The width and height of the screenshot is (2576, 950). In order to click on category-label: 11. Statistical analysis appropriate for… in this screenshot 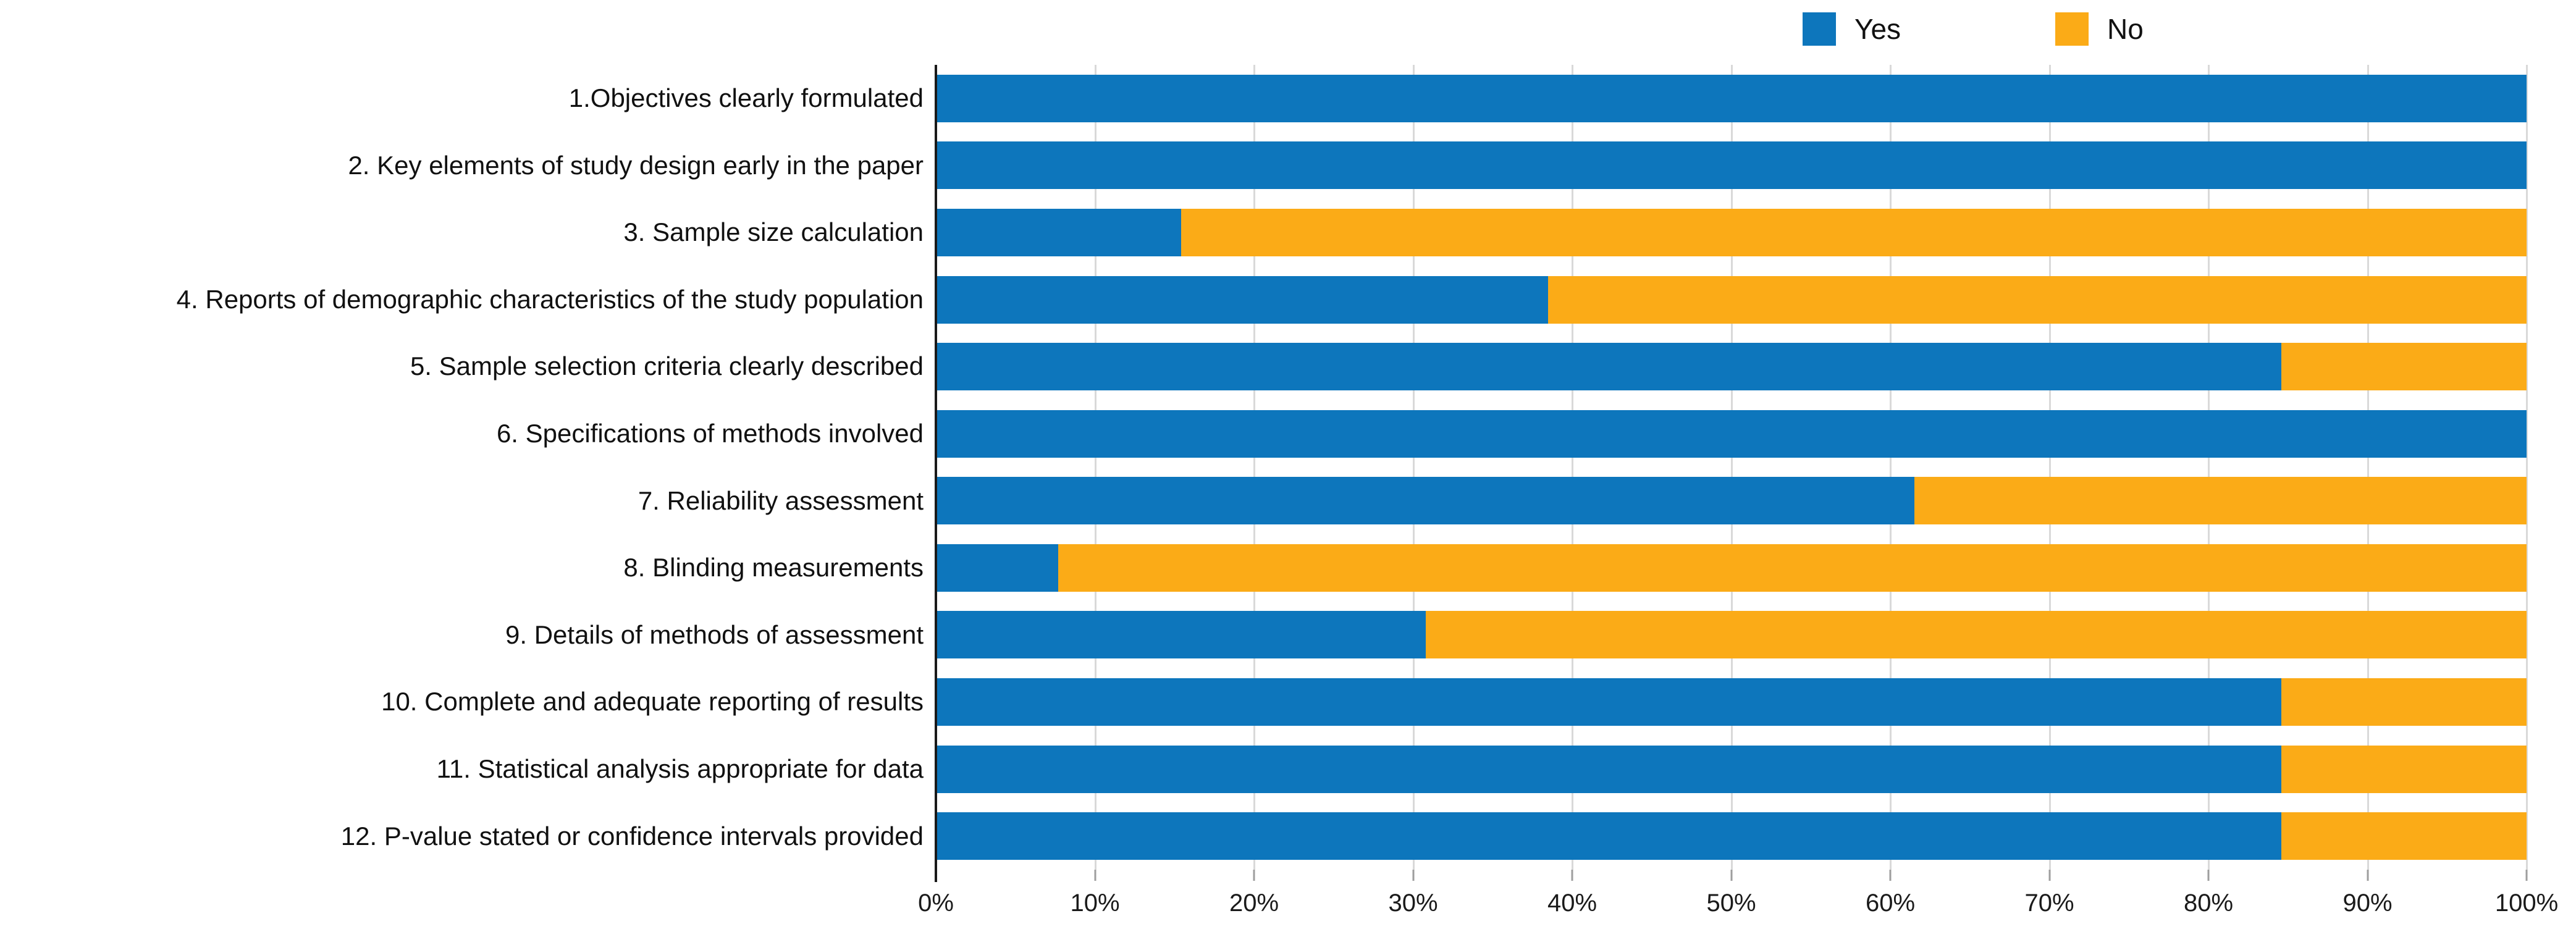, I will do `click(680, 769)`.